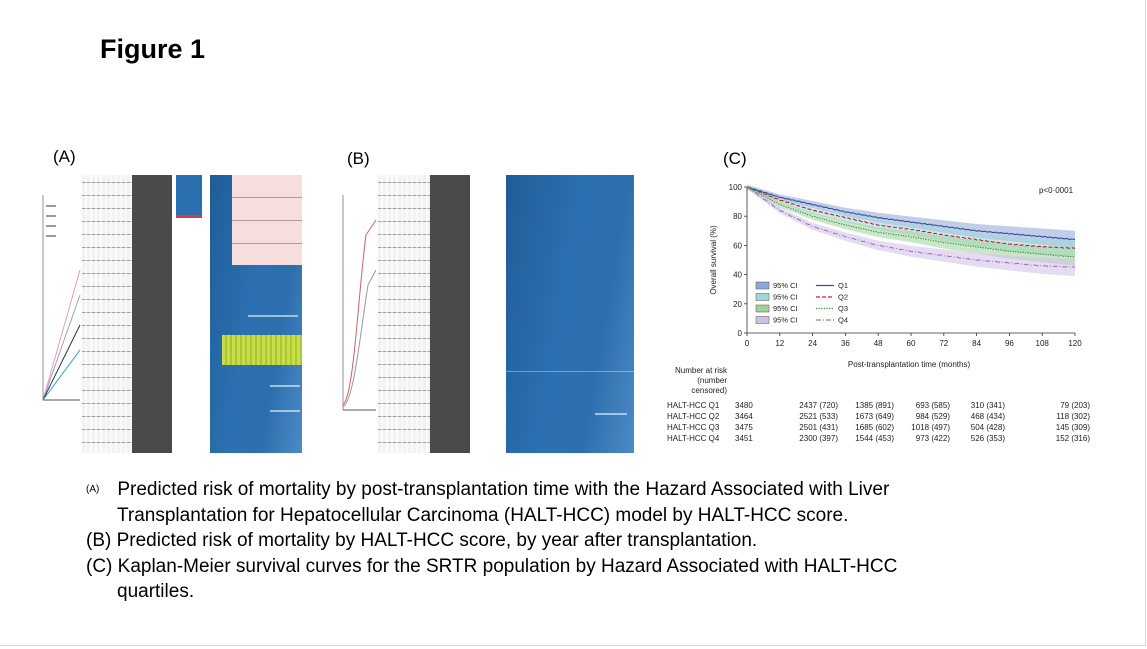  What do you see at coordinates (152, 314) in the screenshot?
I see `panel-a-dark-divider` at bounding box center [152, 314].